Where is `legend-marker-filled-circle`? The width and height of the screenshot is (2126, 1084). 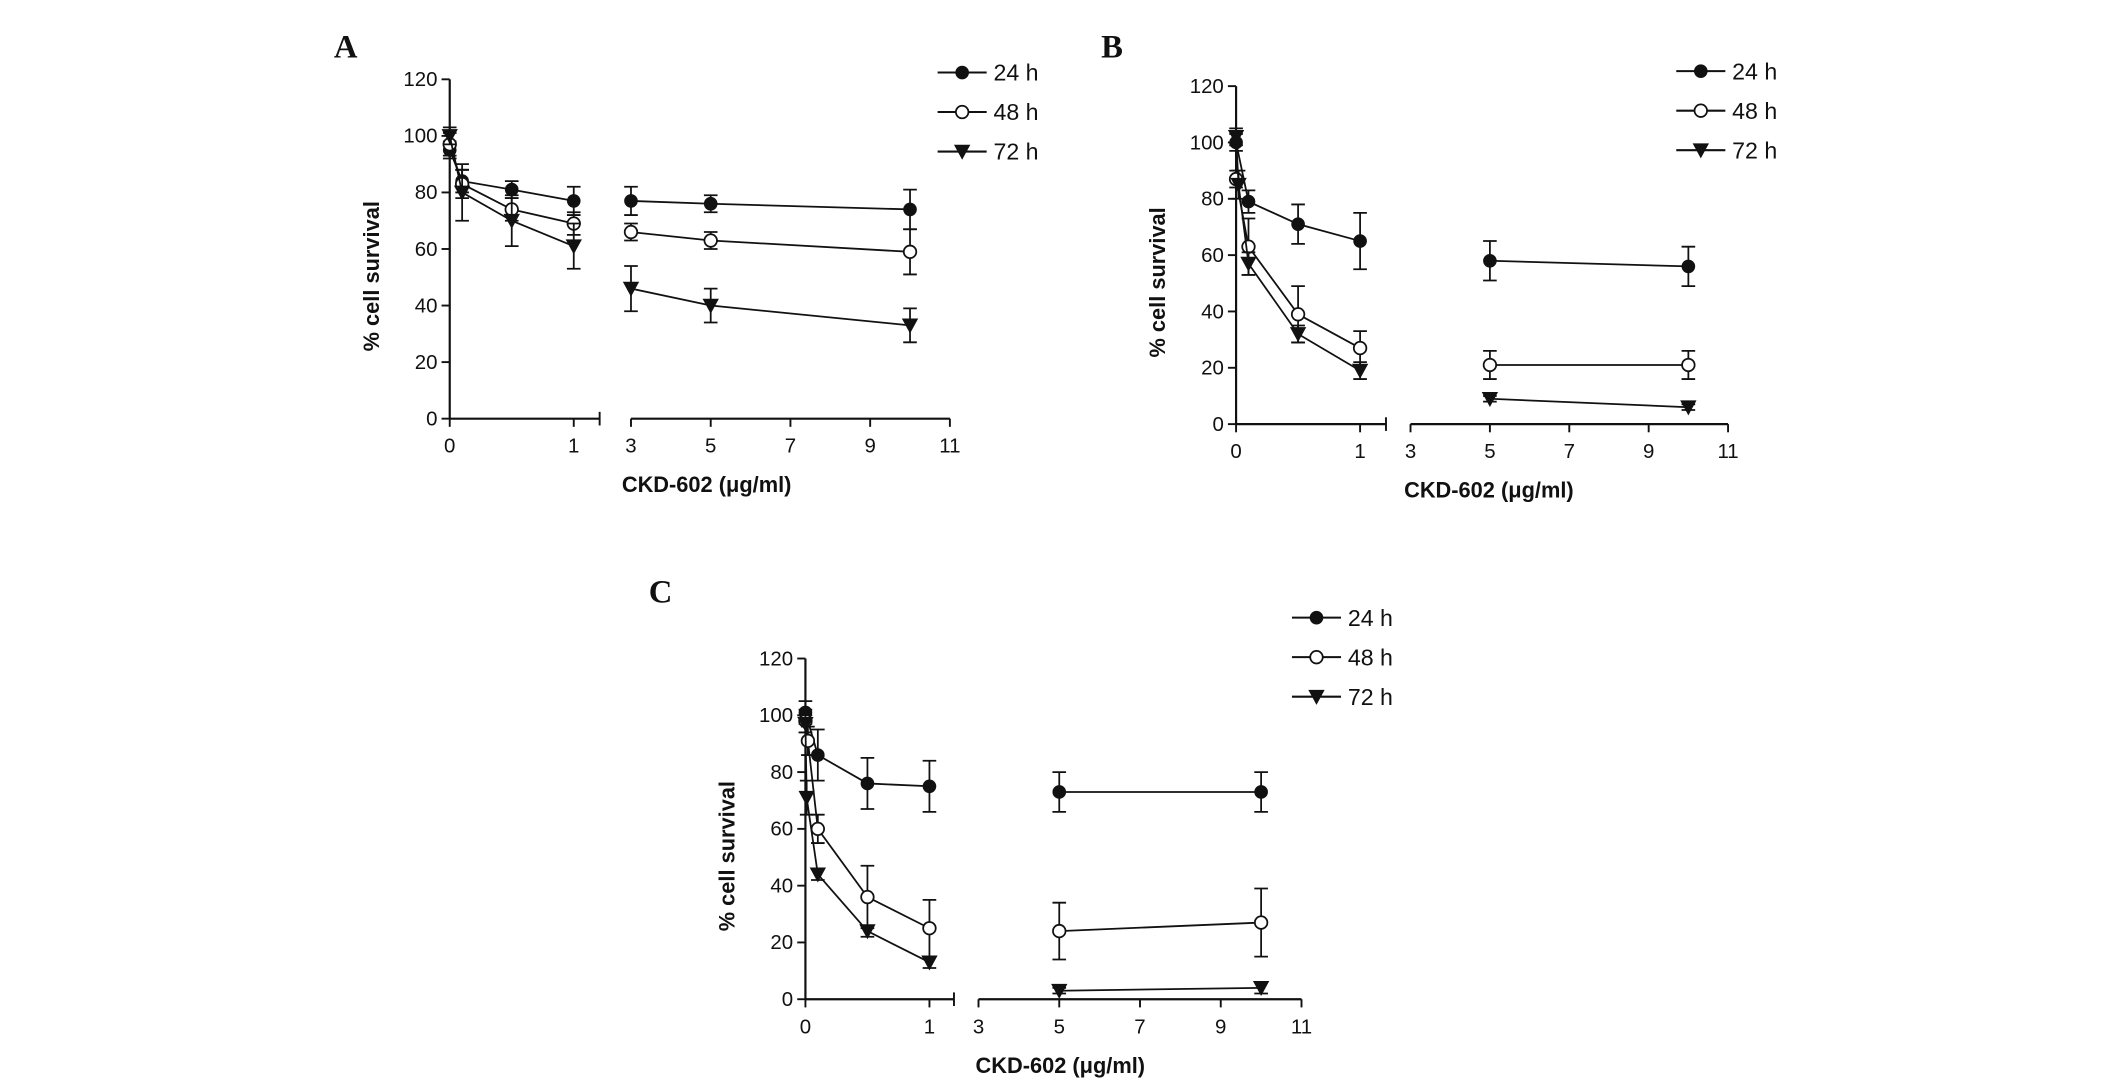
legend-marker-filled-circle is located at coordinates (1316, 617).